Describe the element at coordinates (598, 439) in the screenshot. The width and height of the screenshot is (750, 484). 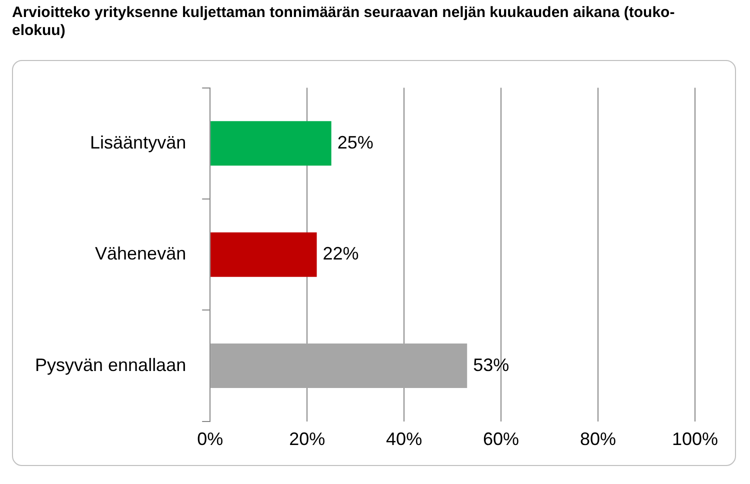
I see `x-tick-label: 80%` at that location.